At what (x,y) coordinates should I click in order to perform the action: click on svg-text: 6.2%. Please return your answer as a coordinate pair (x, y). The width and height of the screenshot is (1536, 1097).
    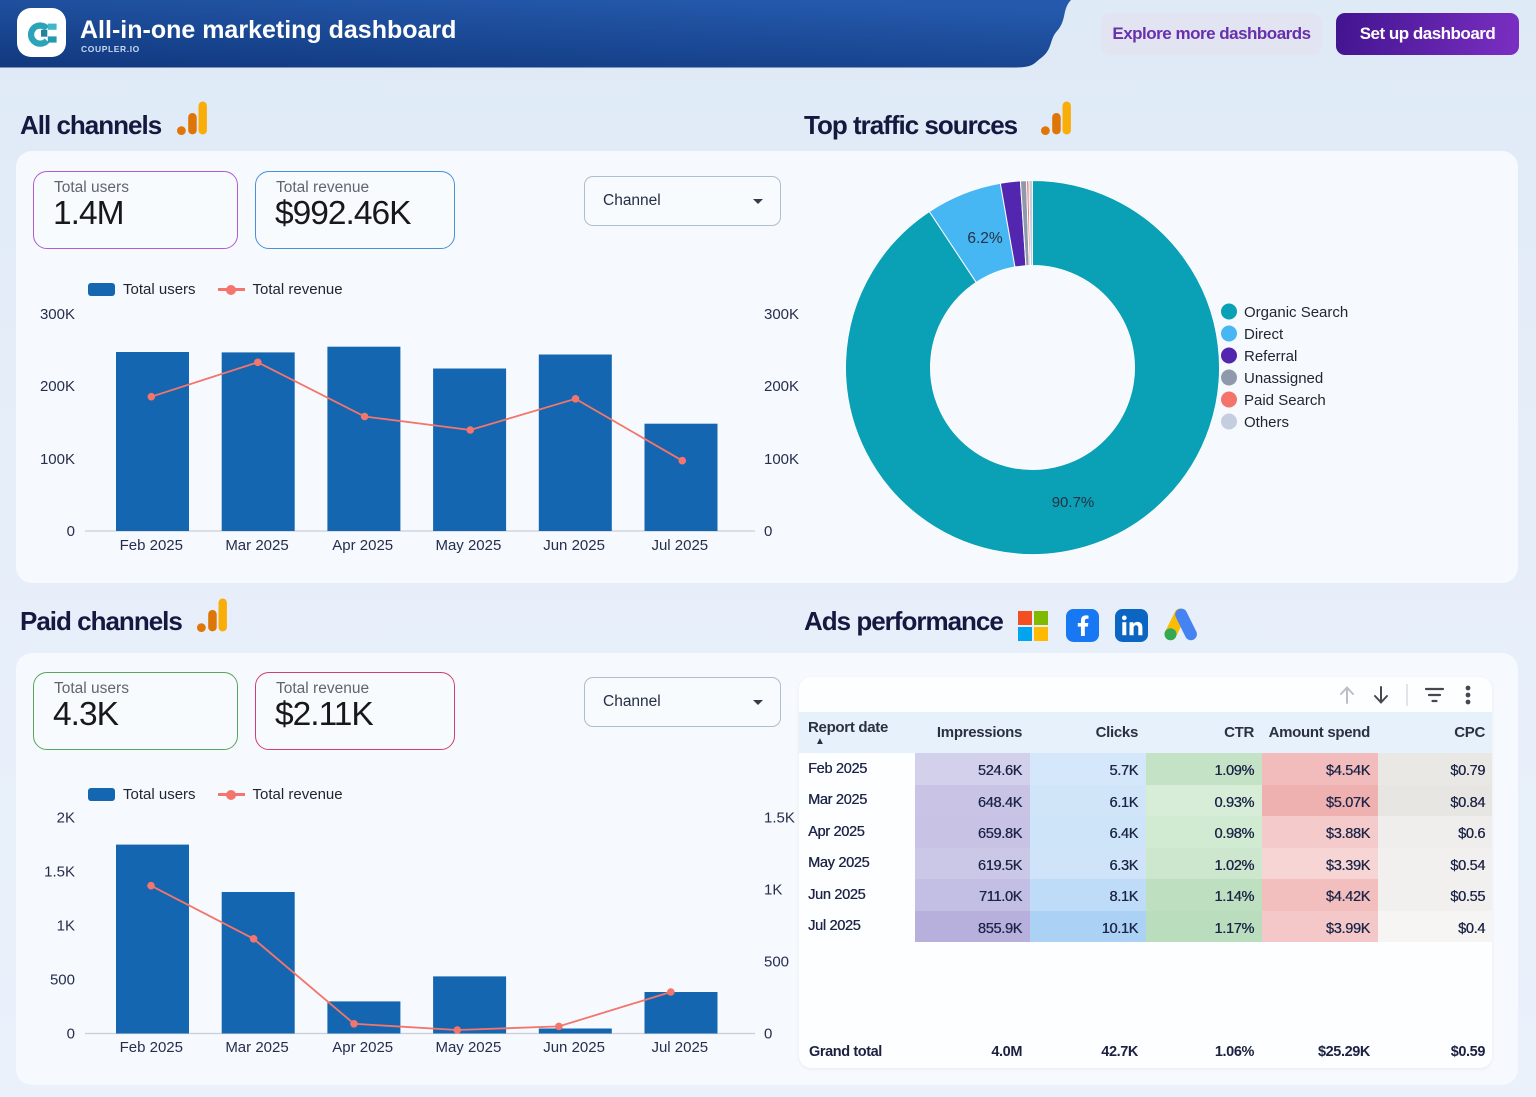
    Looking at the image, I should click on (985, 238).